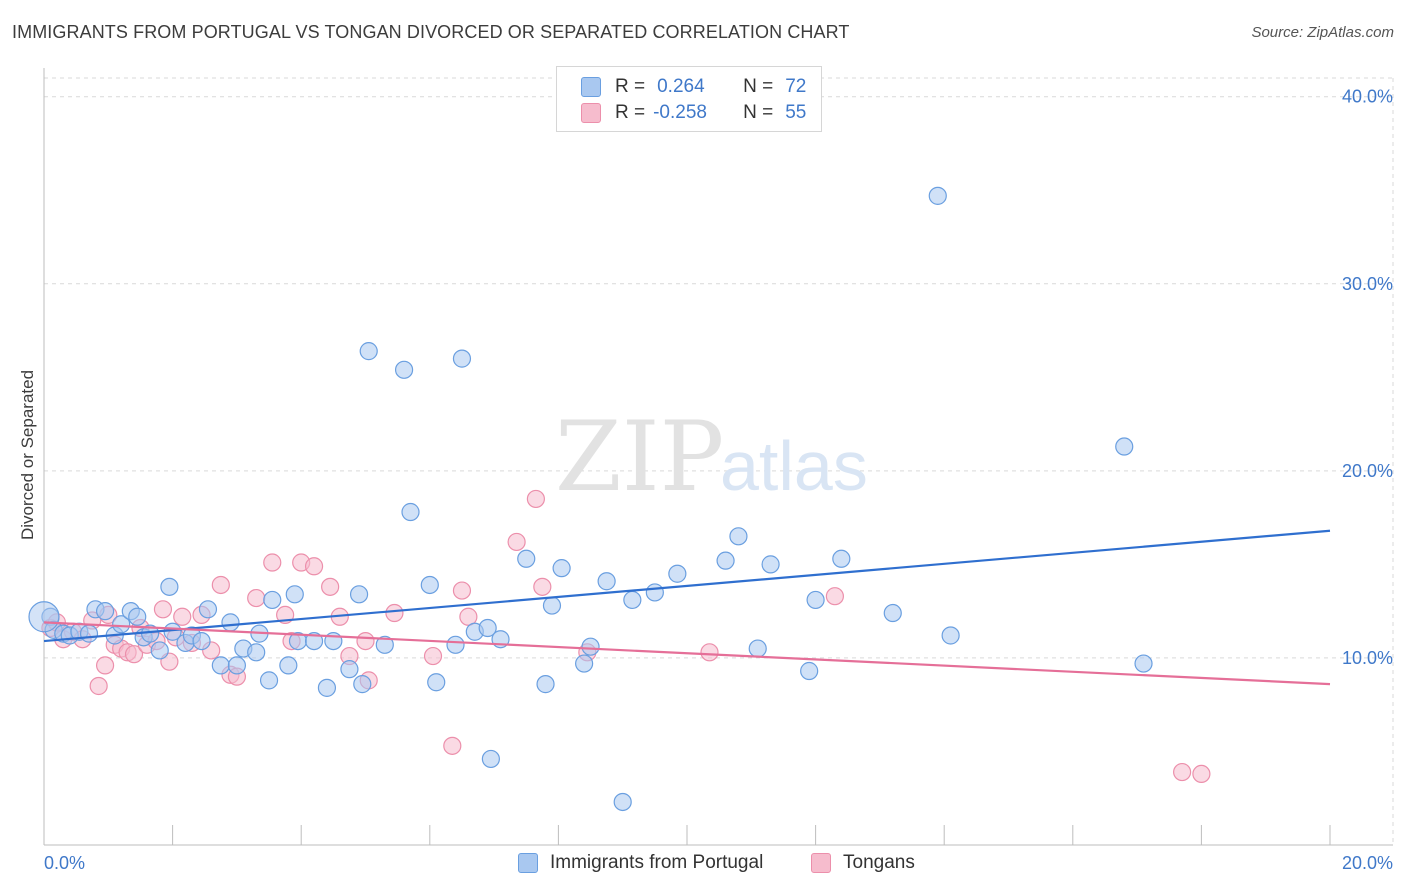 Image resolution: width=1406 pixels, height=892 pixels. I want to click on tongans-legend-swatch, so click(821, 863).